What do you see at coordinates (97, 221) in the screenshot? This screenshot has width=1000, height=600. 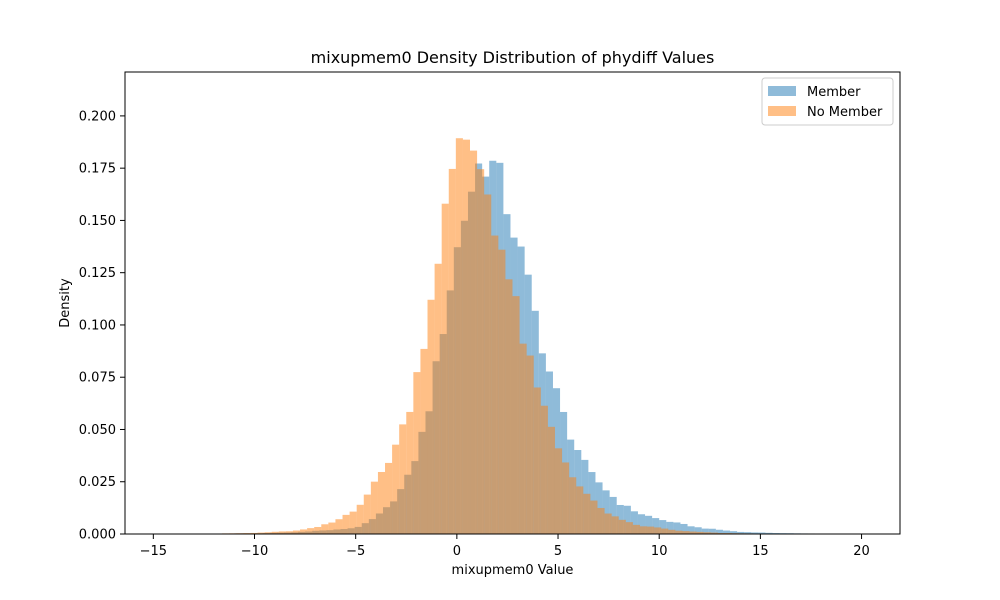 I see `y-tick-label: 0.150` at bounding box center [97, 221].